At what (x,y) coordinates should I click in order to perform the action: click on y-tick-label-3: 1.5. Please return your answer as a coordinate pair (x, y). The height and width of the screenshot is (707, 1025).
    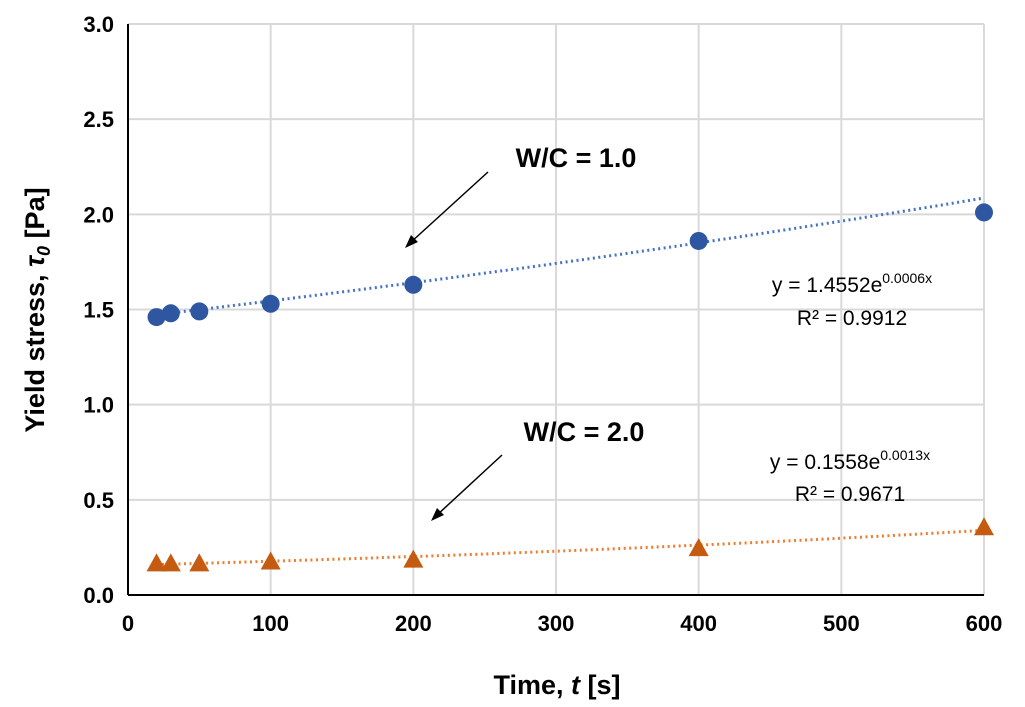
    Looking at the image, I should click on (98, 310).